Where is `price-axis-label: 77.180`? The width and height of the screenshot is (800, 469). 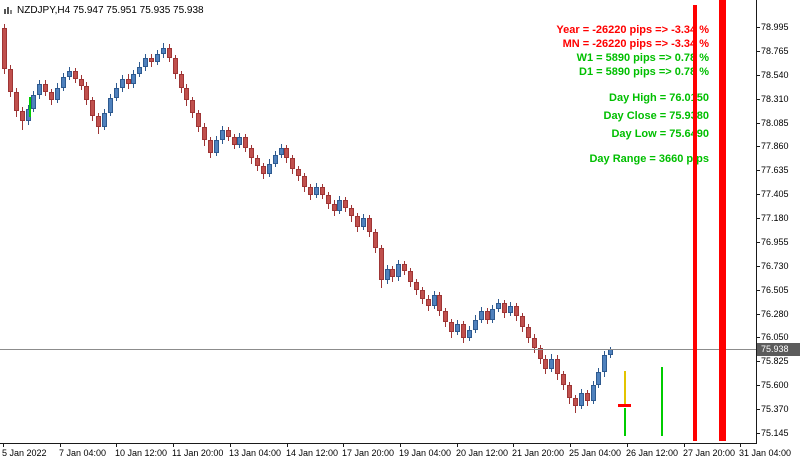
price-axis-label: 77.180 is located at coordinates (775, 218).